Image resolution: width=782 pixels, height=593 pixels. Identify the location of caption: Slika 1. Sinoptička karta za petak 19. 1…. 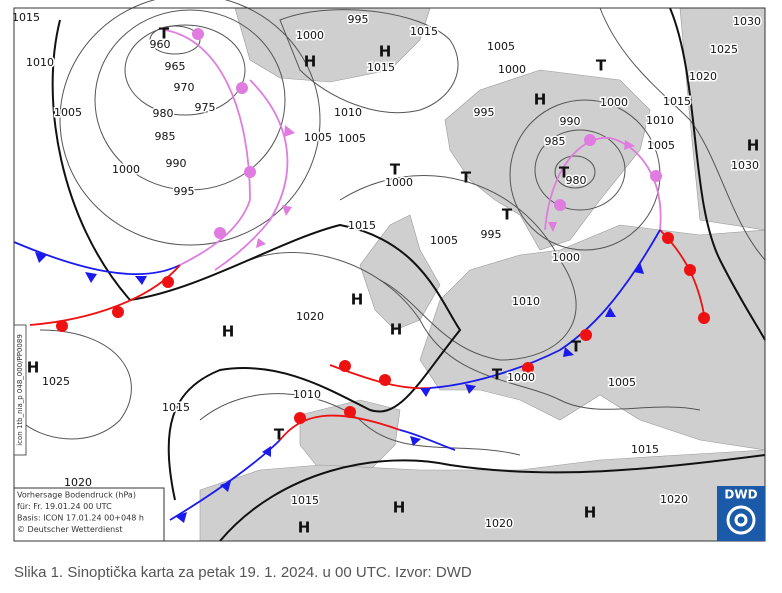
(243, 572).